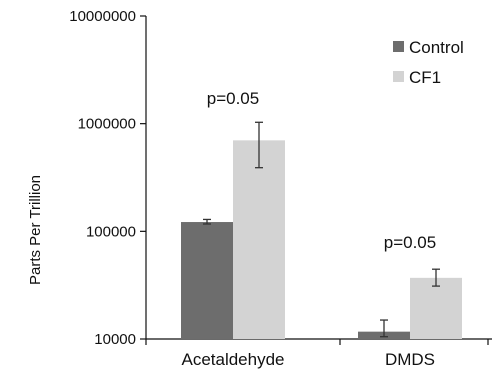 The image size is (498, 378). Describe the element at coordinates (107, 124) in the screenshot. I see `y-tick-label: 1000000` at that location.